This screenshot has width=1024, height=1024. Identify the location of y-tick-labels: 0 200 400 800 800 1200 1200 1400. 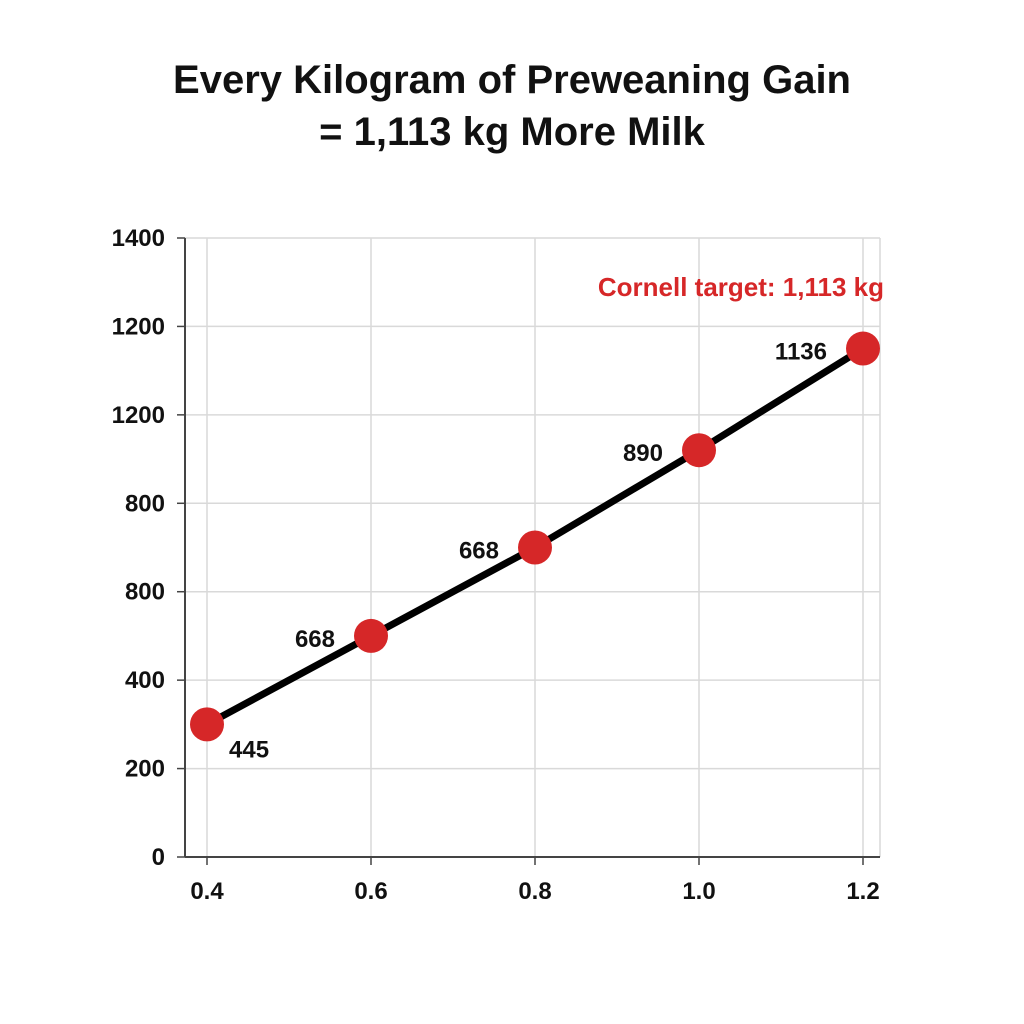
(138, 548).